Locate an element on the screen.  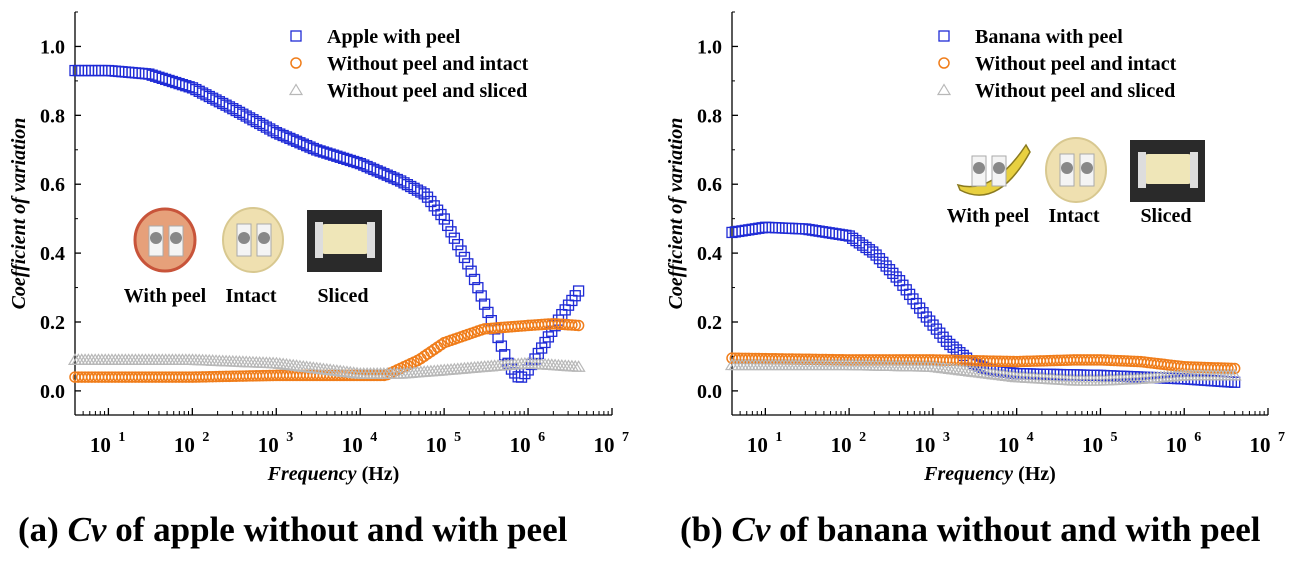
sliced-sample is located at coordinates (345, 239).